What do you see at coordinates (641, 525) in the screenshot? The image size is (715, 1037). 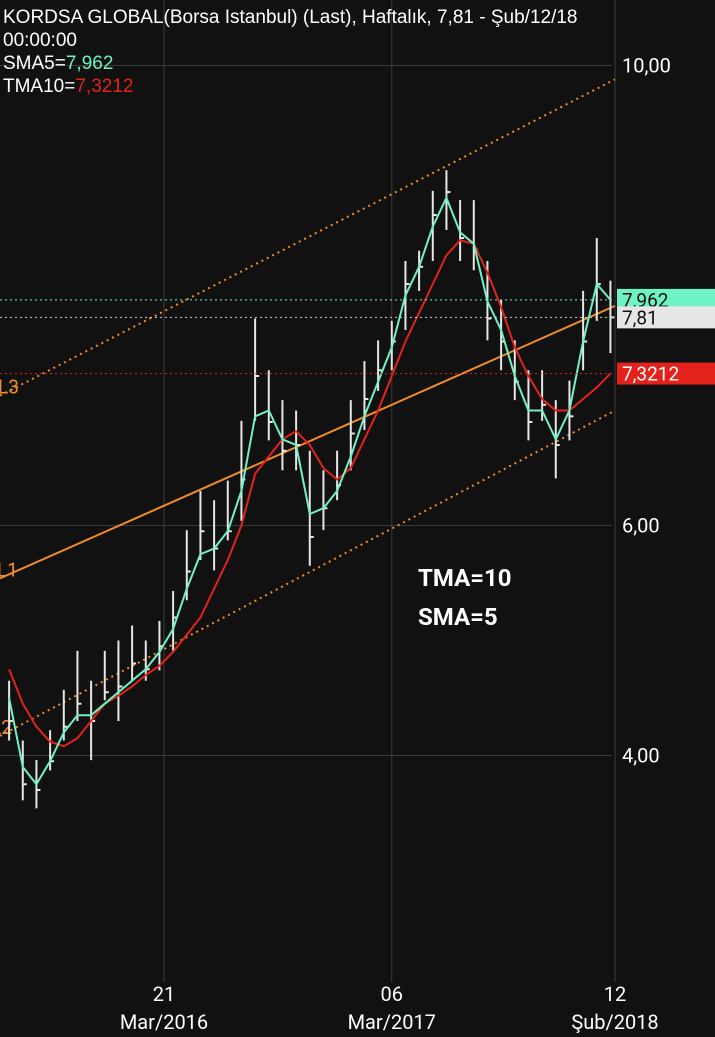 I see `y-tick-label: 6,00` at bounding box center [641, 525].